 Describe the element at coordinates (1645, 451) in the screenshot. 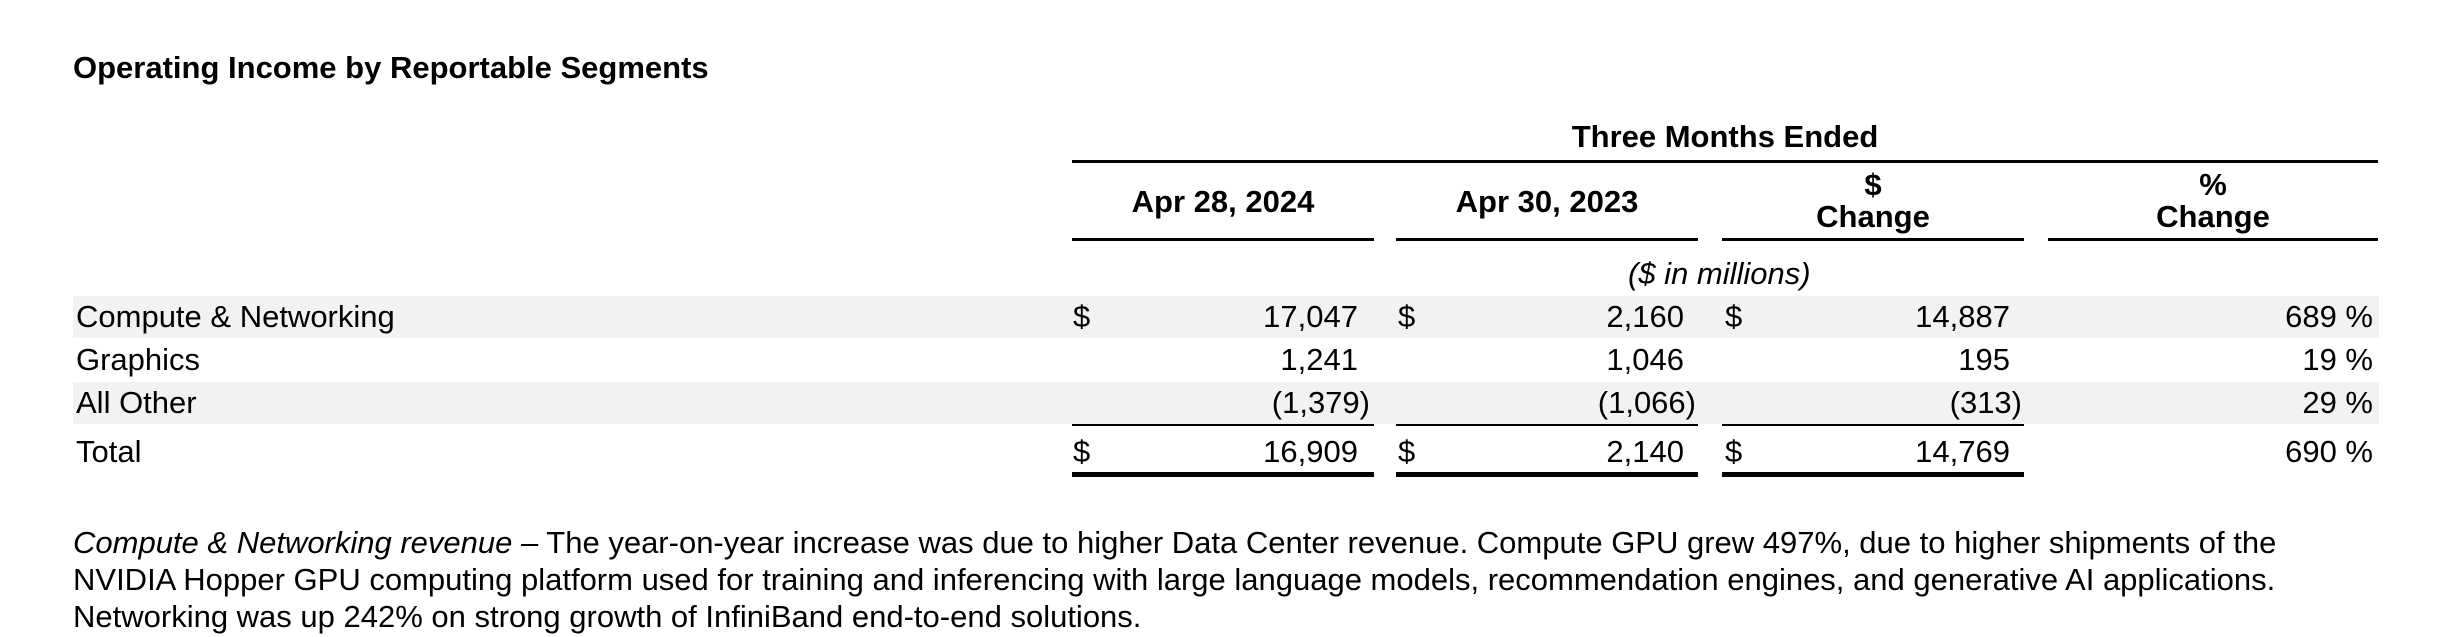

I see `total-apr-2023: 2,140` at that location.